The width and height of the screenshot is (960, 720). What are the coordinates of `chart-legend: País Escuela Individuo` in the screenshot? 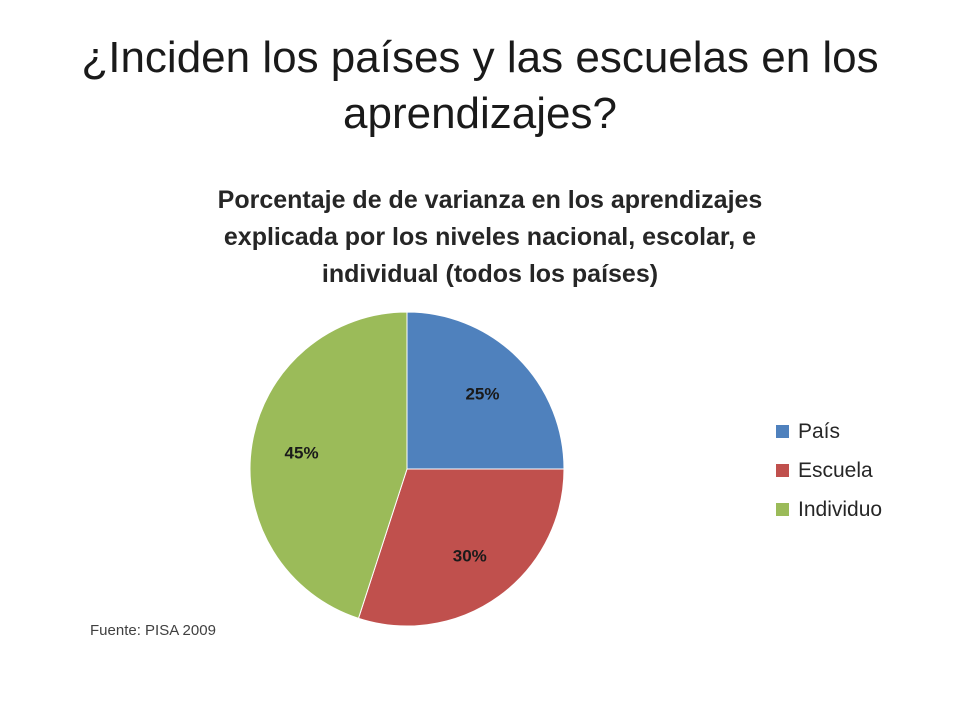 It's located at (829, 470).